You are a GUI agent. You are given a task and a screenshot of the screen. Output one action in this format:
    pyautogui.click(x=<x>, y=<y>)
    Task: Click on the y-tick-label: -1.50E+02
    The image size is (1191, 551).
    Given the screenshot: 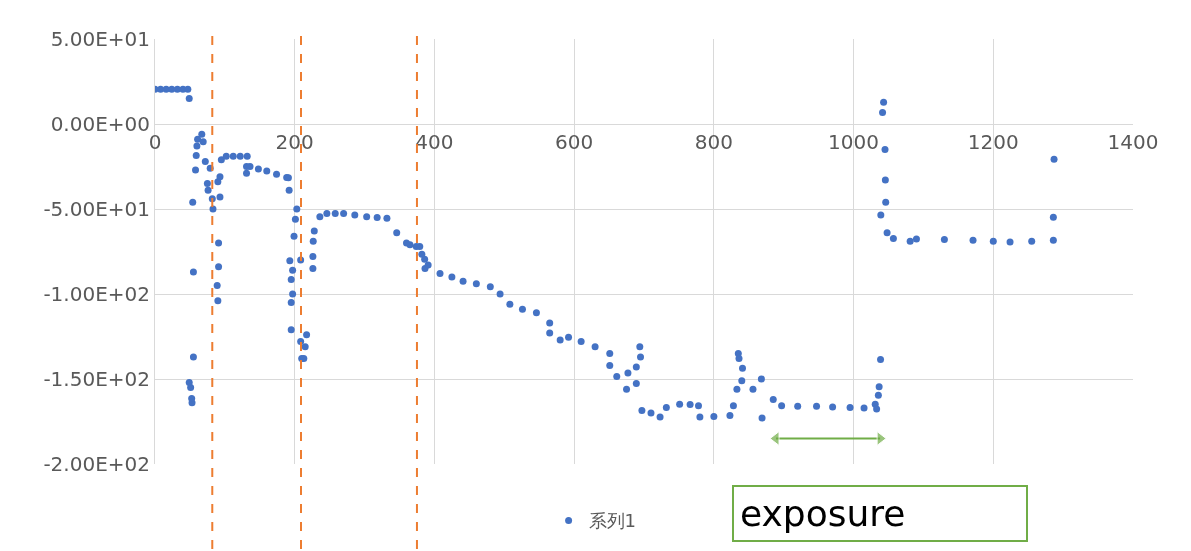 What is the action you would take?
    pyautogui.click(x=96, y=379)
    